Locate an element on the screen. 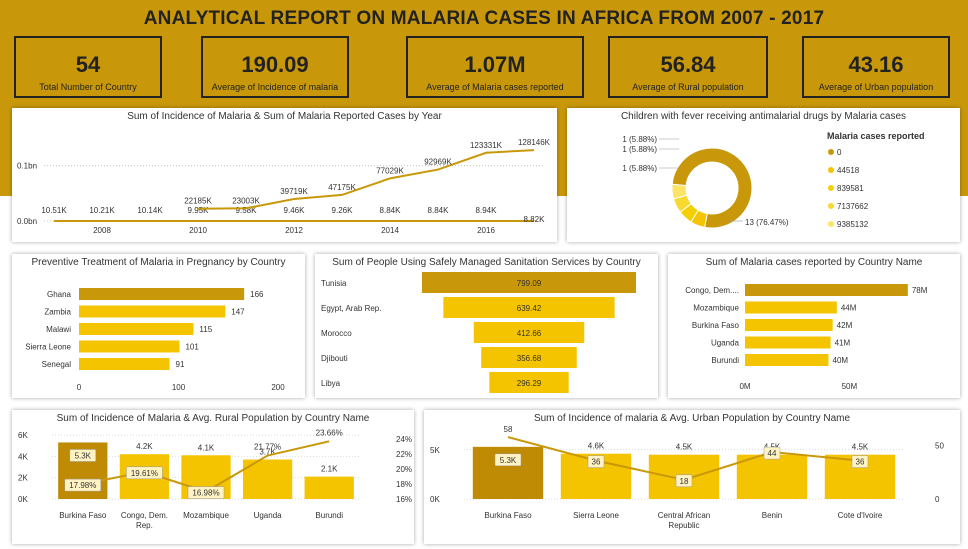  data-label: 412.66 is located at coordinates (529, 333).